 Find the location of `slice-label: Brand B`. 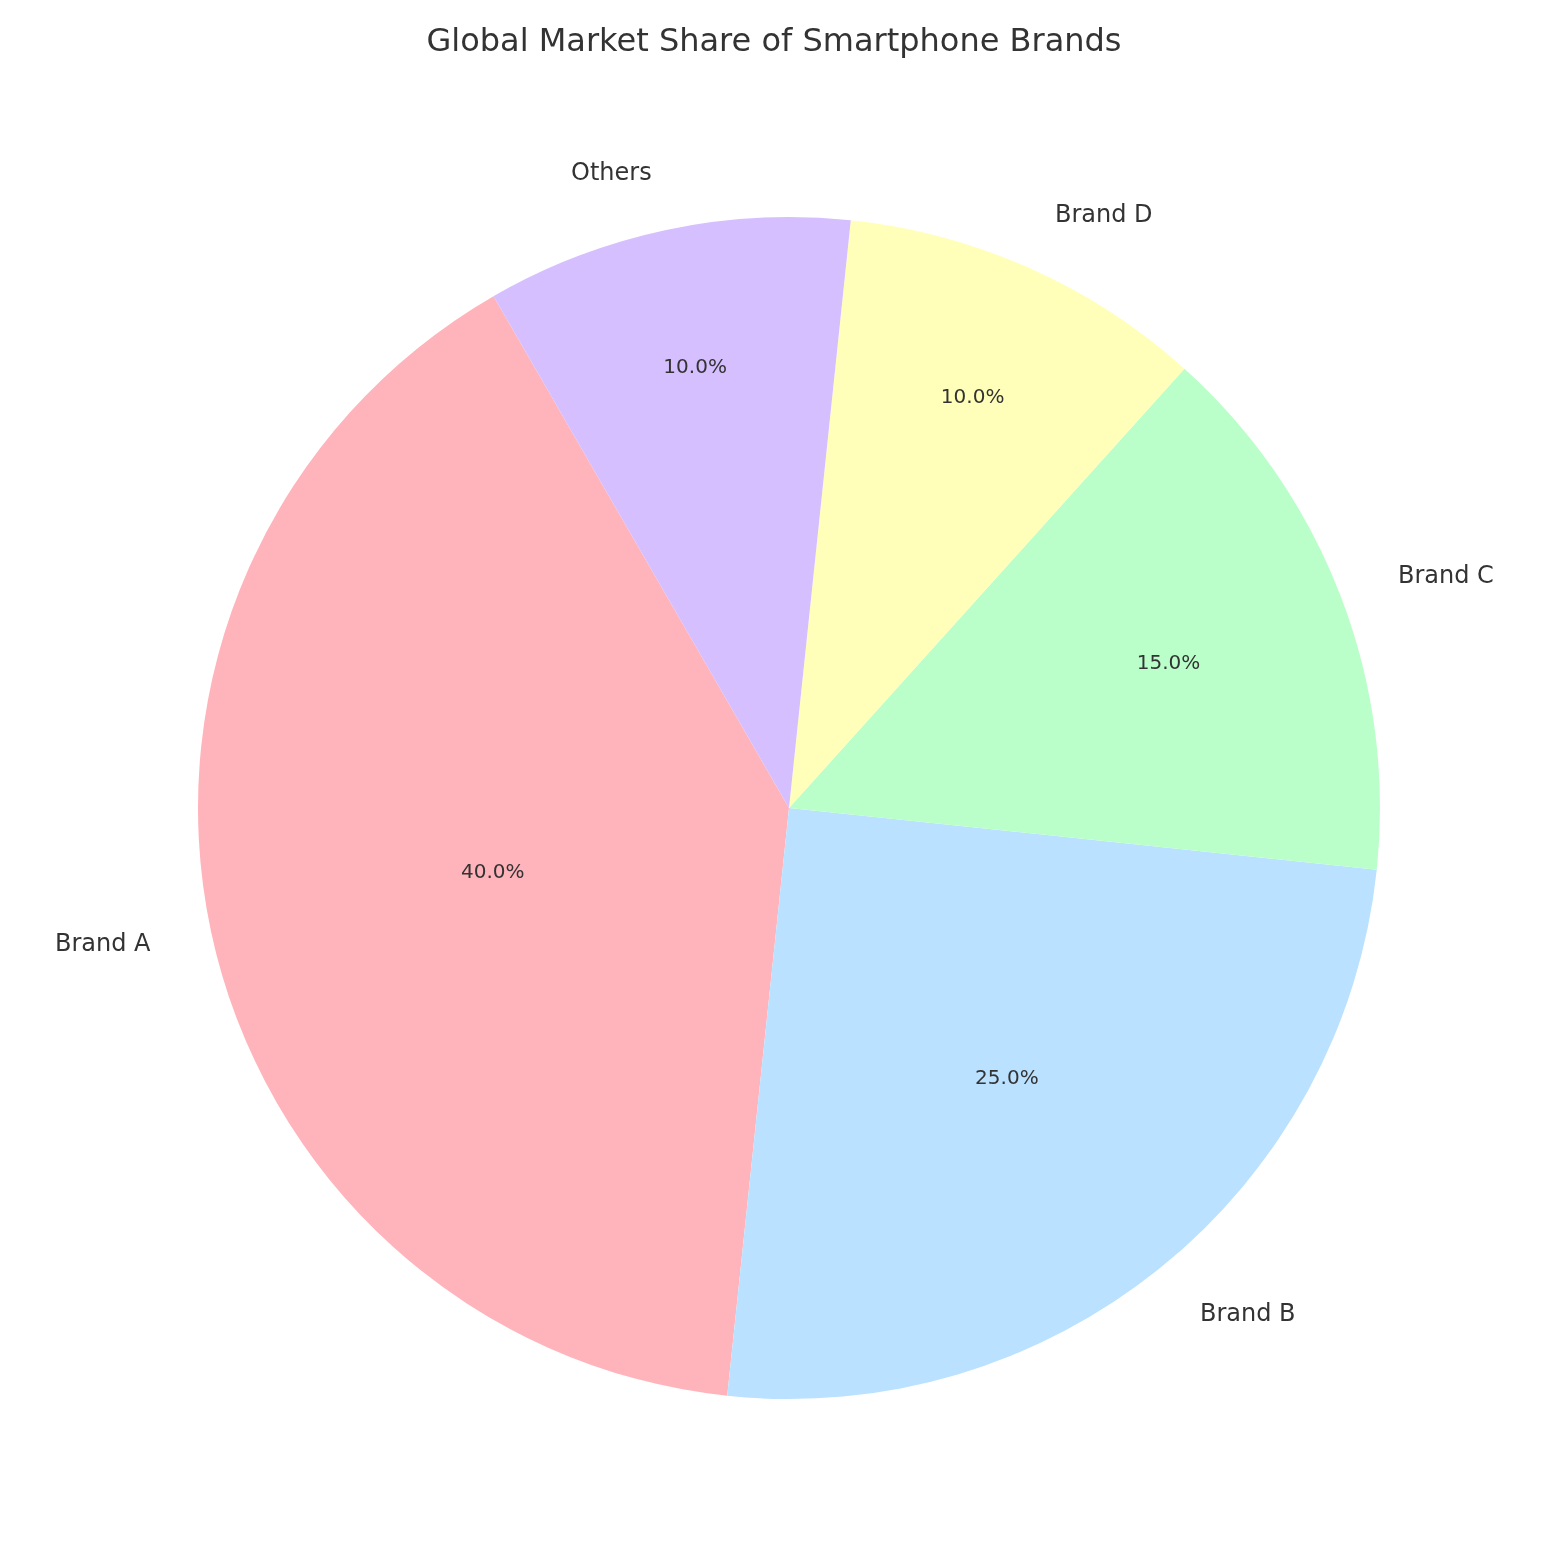

slice-label: Brand B is located at coordinates (1248, 1313).